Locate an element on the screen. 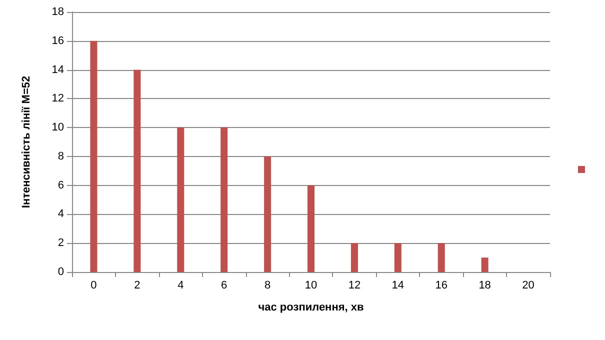 The image size is (605, 340). y-tick-label: 8 is located at coordinates (61, 156).